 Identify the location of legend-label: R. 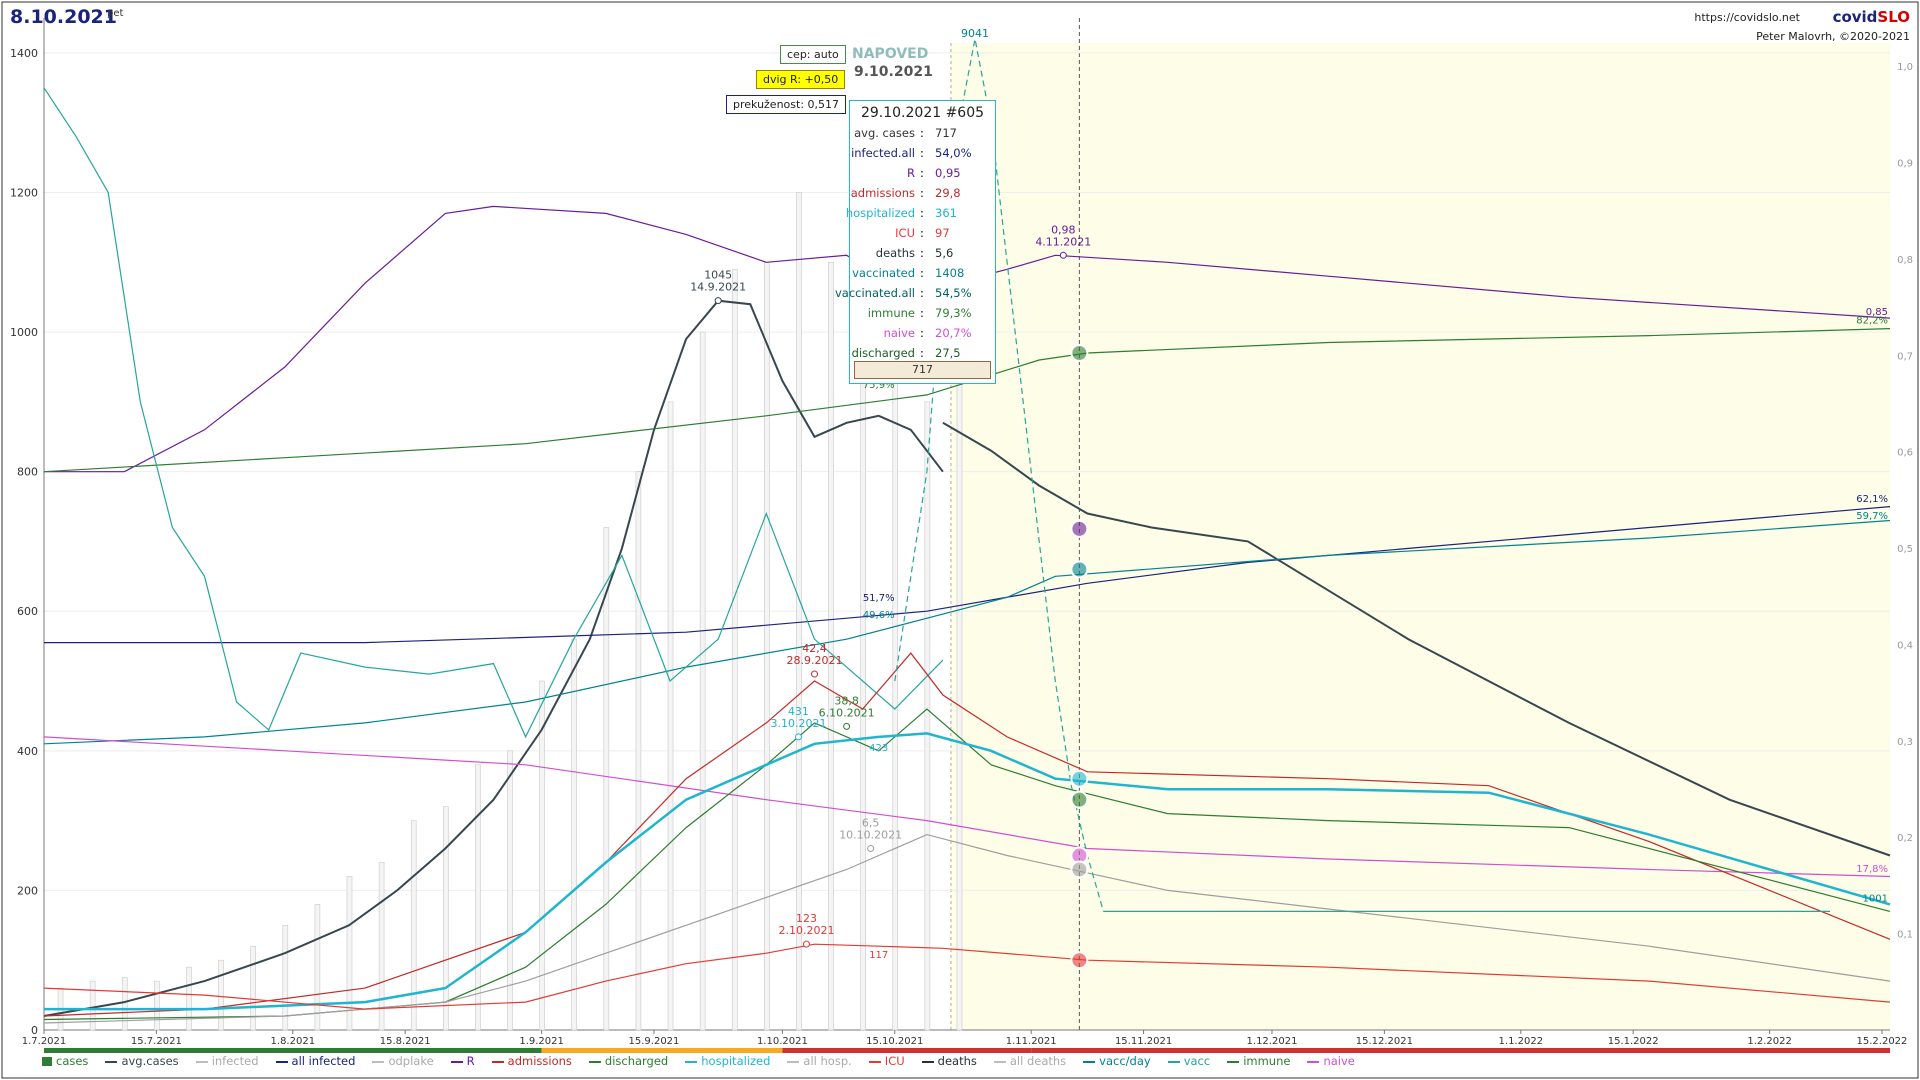
(470, 1061).